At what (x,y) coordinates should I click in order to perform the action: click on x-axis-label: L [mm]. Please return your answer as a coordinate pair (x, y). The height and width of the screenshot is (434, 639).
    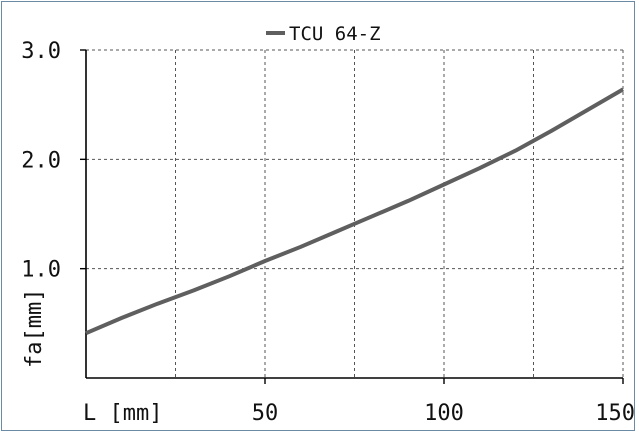
    Looking at the image, I should click on (122, 413).